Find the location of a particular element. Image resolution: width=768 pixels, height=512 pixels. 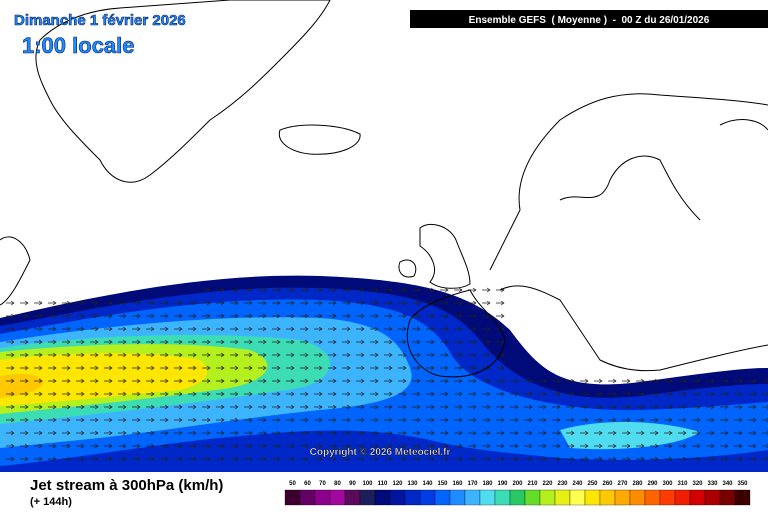

legend-label: 220 is located at coordinates (547, 484).